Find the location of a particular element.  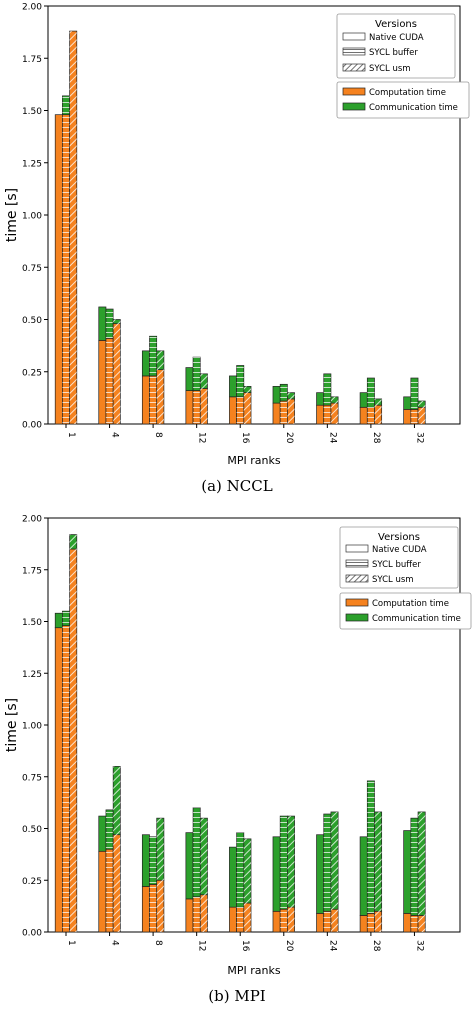

x-tick-label: 8 is located at coordinates (158, 435).